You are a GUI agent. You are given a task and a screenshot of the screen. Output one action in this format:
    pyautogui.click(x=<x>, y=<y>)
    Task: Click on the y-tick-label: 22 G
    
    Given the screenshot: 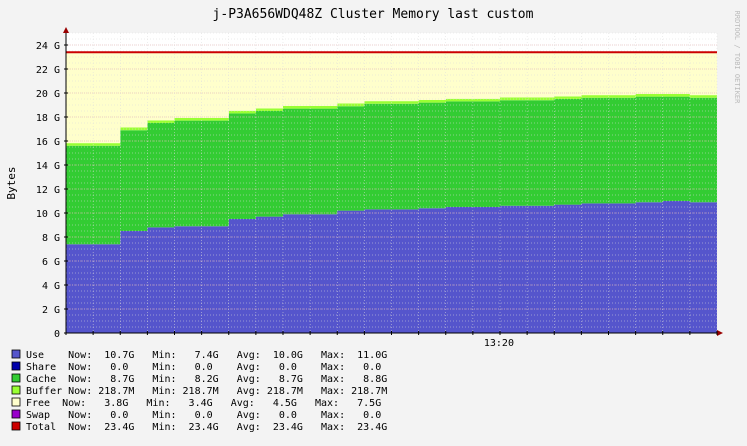 What is the action you would take?
    pyautogui.click(x=48, y=70)
    